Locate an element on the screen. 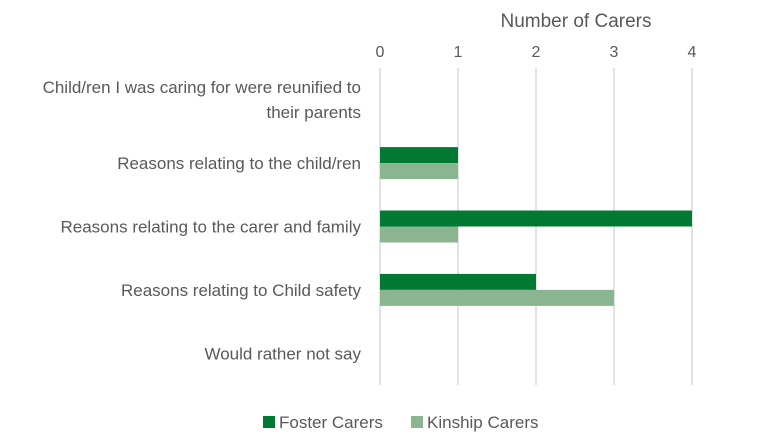 The height and width of the screenshot is (437, 763). category-label: their parents is located at coordinates (314, 112).